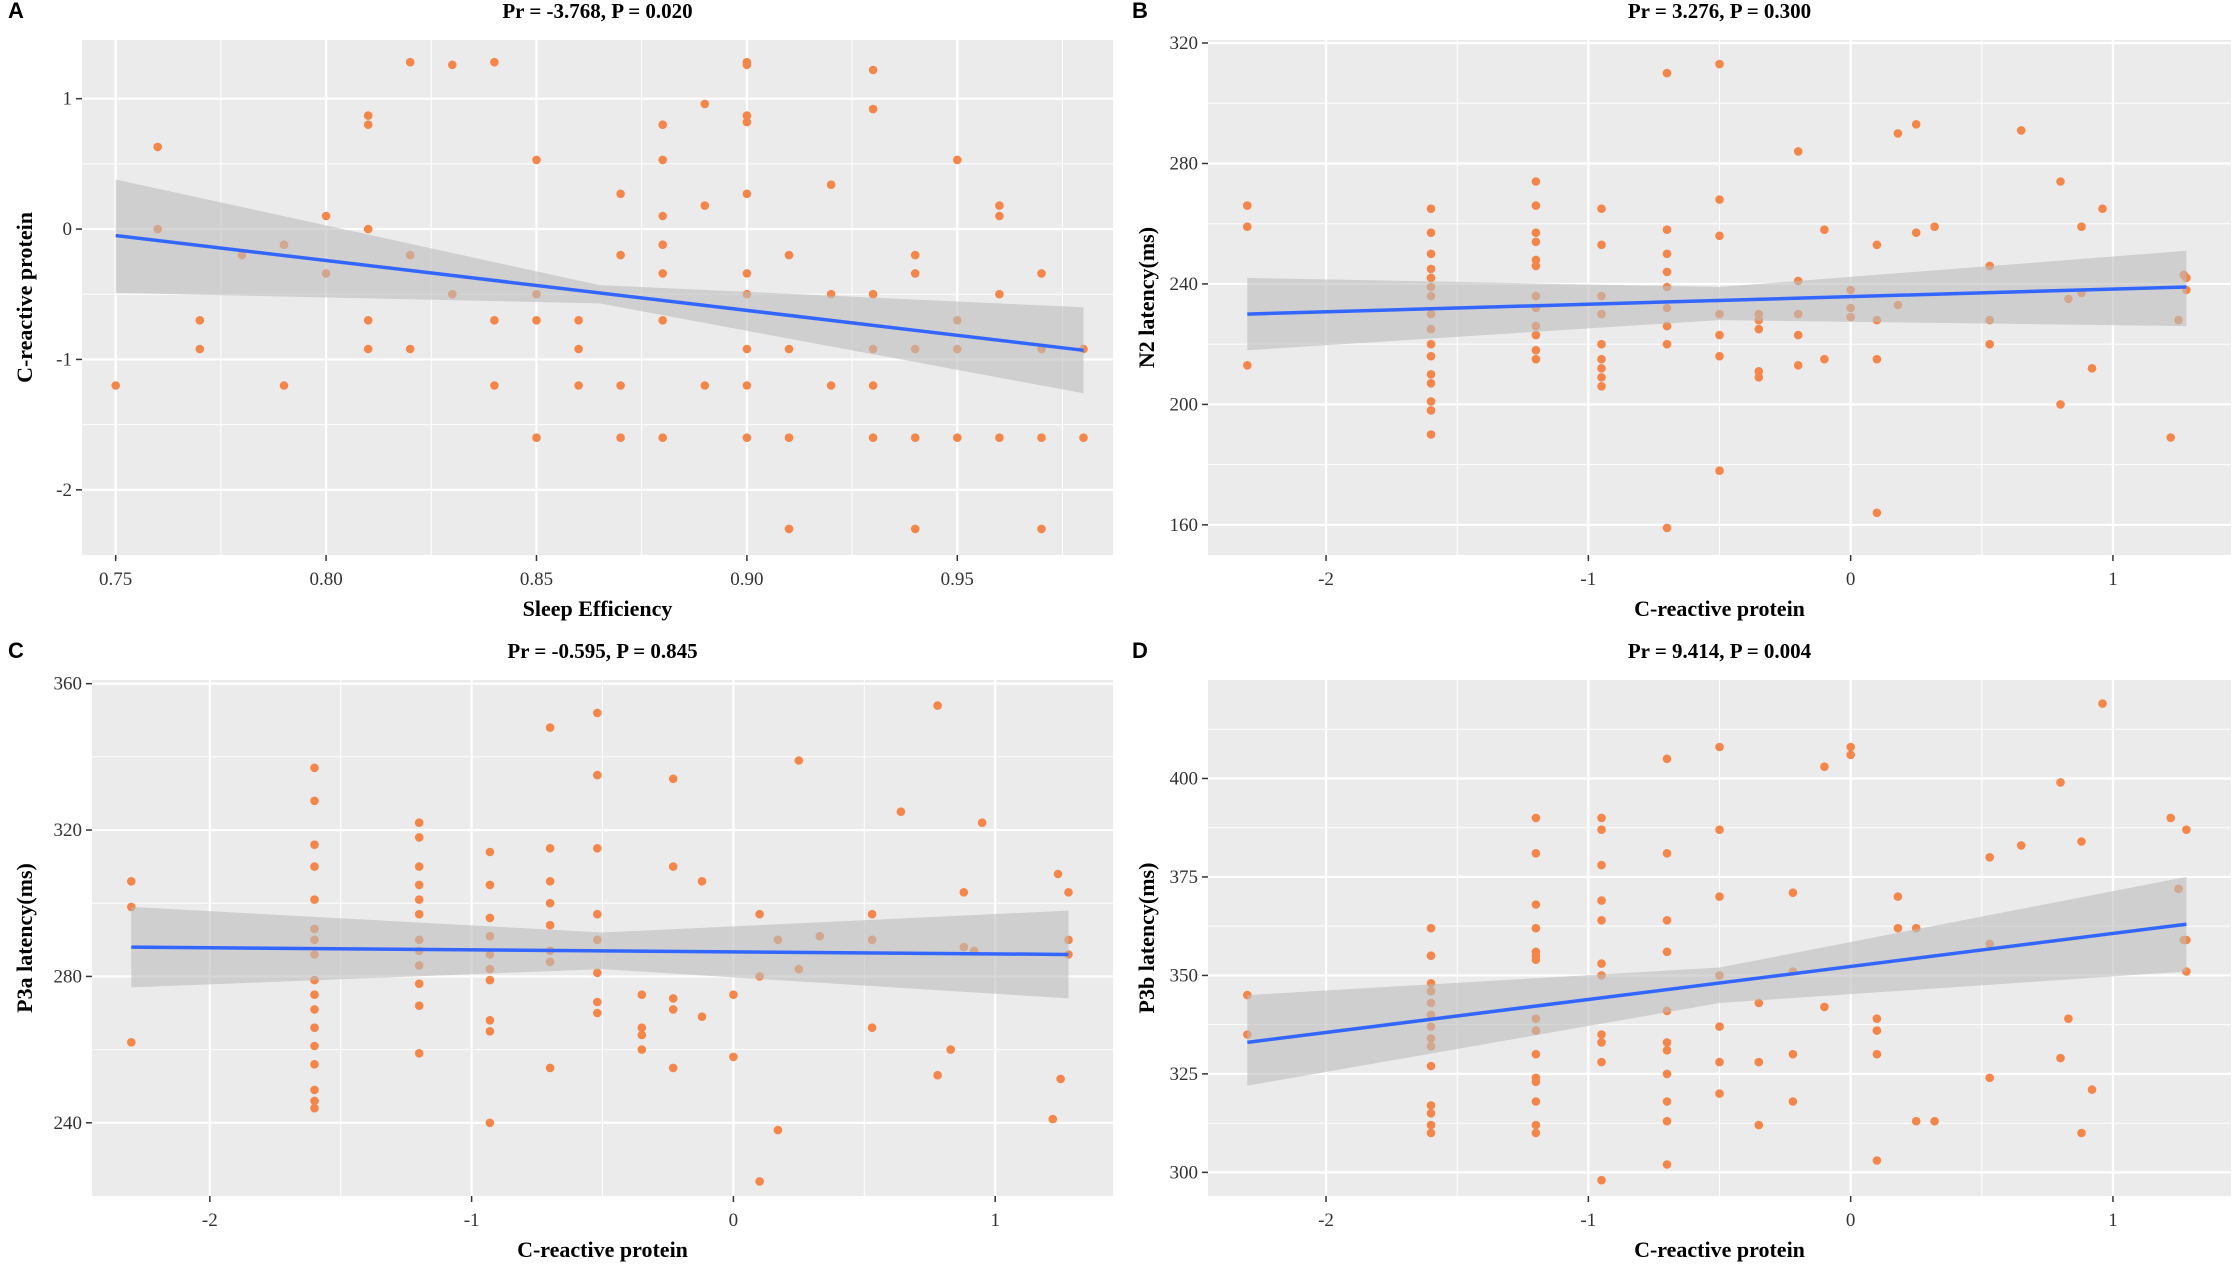  Describe the element at coordinates (2113, 1220) in the screenshot. I see `x-tick-label: 1` at that location.